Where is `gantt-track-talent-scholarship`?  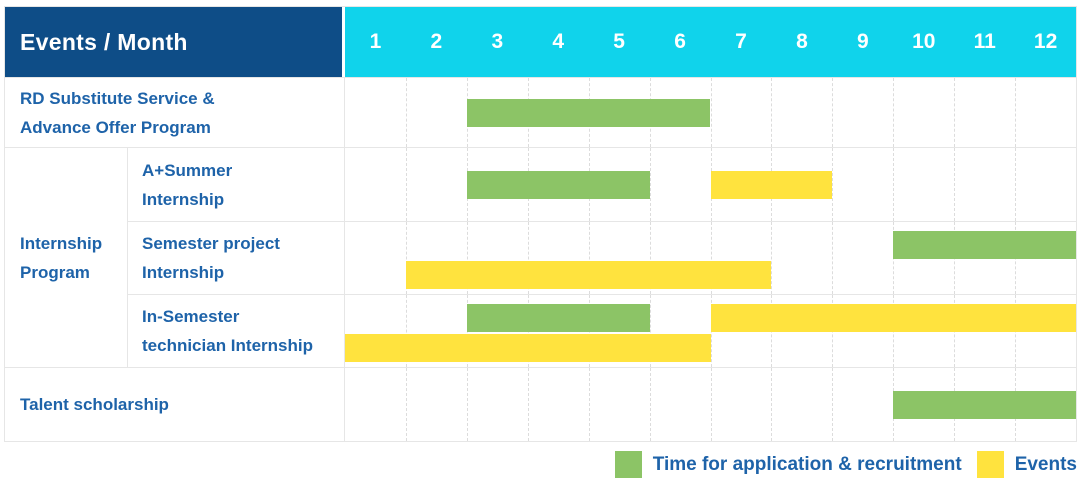 gantt-track-talent-scholarship is located at coordinates (710, 404).